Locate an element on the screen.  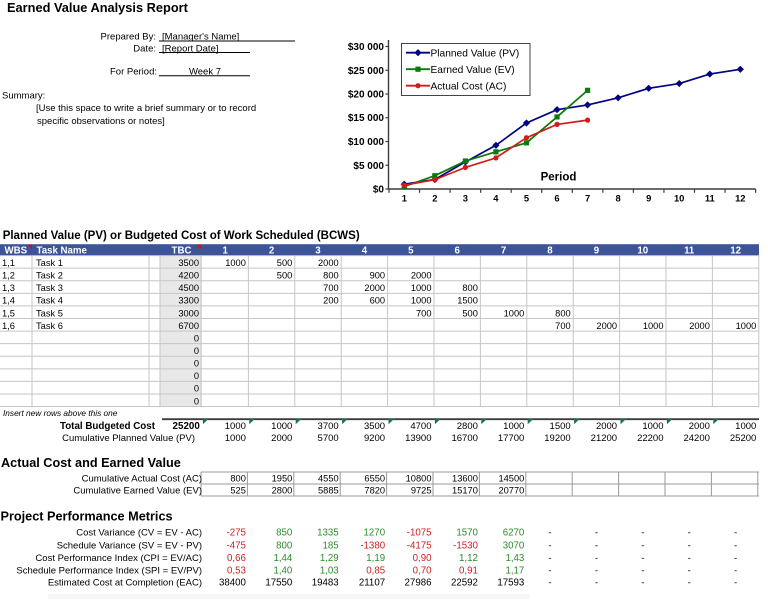
svg-text: 25200 is located at coordinates (187, 426).